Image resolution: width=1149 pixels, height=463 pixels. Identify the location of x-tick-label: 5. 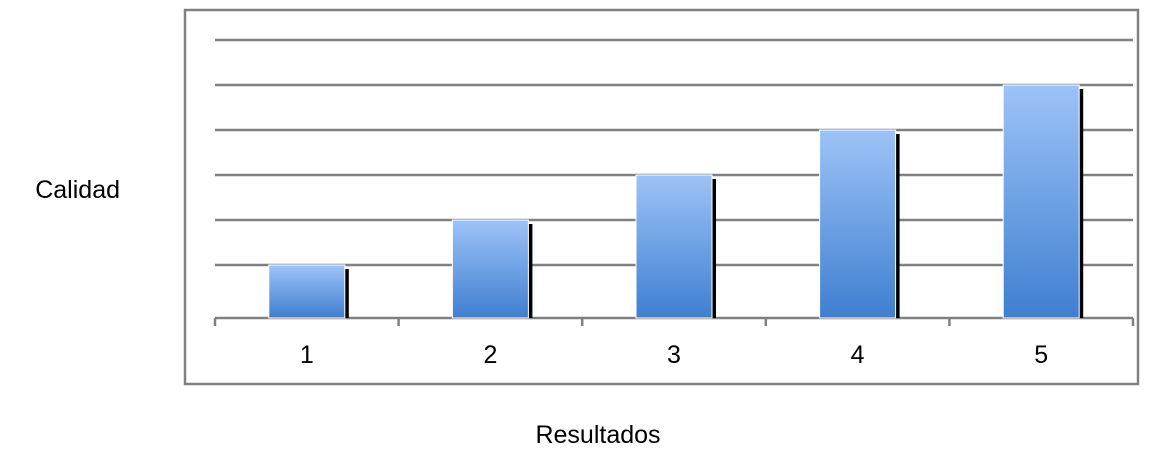
(1041, 355).